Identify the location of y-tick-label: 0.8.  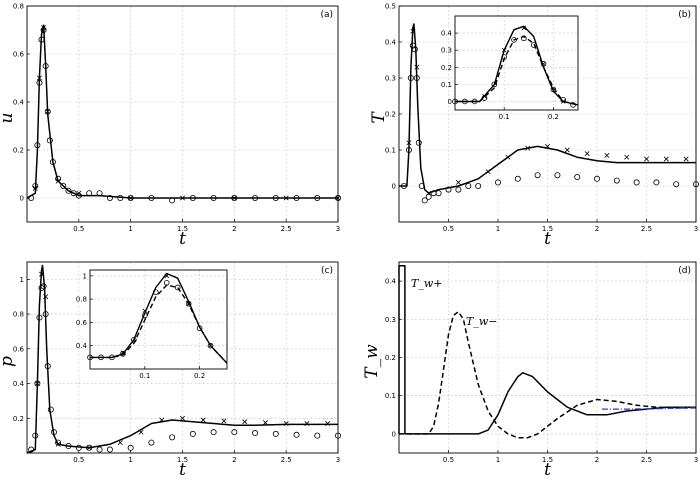
(81, 300).